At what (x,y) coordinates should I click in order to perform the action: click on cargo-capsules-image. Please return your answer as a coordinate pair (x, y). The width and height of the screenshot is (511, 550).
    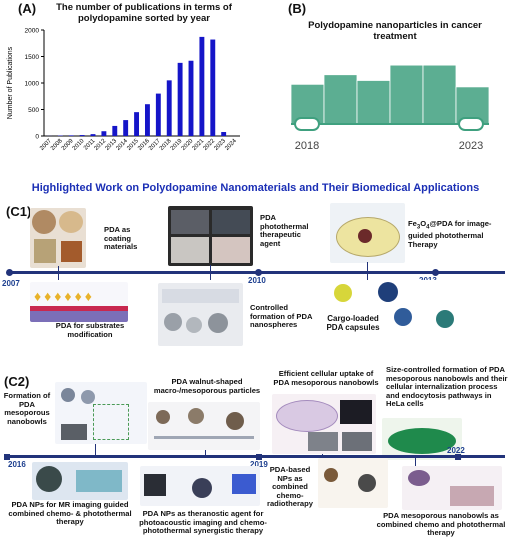
    Looking at the image, I should click on (395, 307).